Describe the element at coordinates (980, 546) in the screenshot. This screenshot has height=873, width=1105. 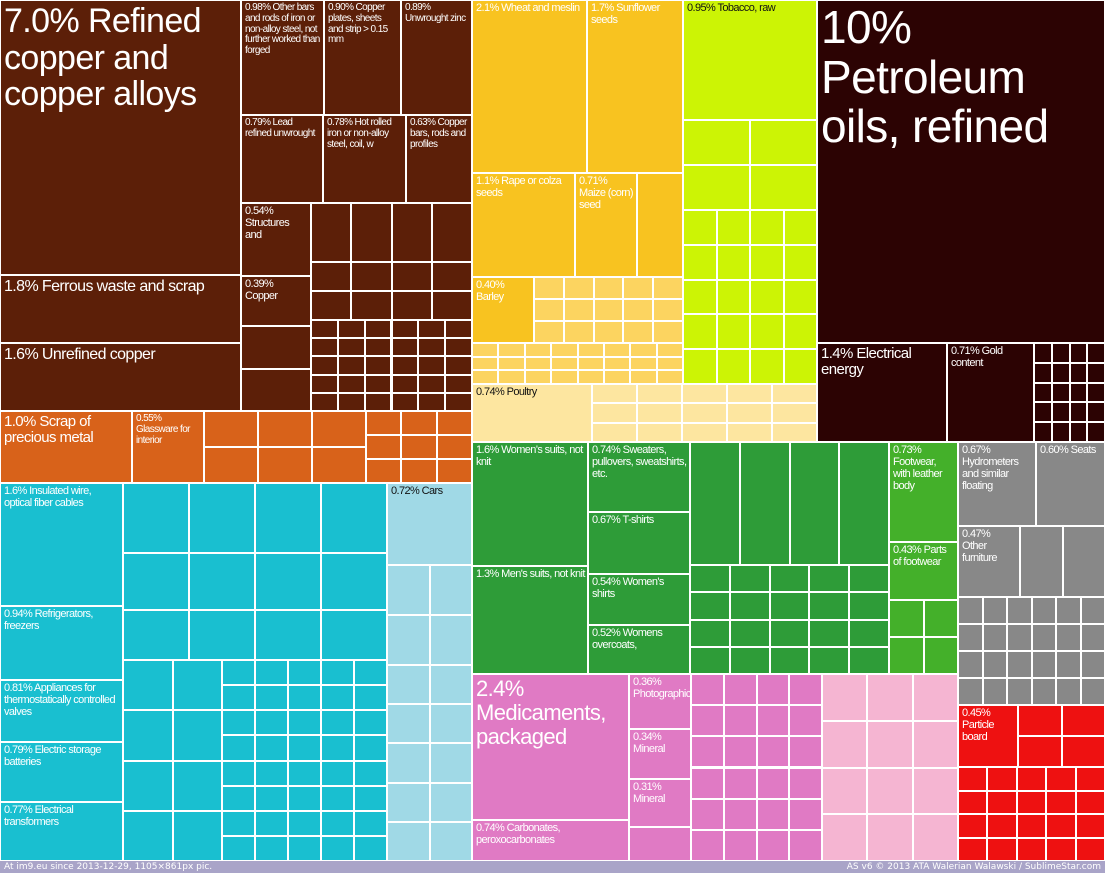
I see `treemap-label: 0.47% Other furniture` at that location.